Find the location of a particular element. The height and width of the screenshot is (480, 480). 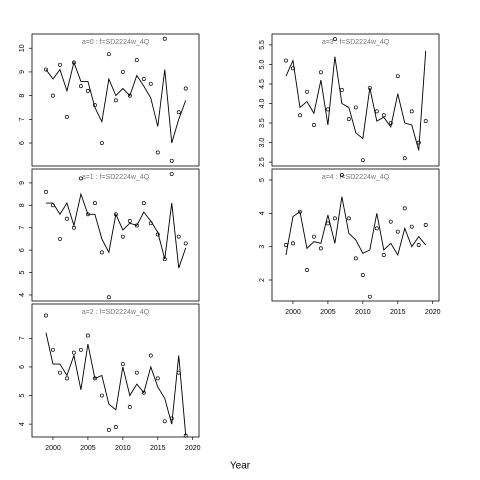

y-tick-label: 5.0 is located at coordinates (262, 64).